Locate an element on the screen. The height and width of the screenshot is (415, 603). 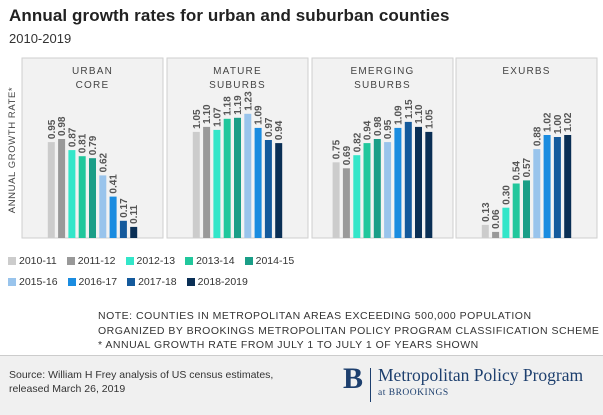
legend-item: 2015-16 is located at coordinates (33, 282).